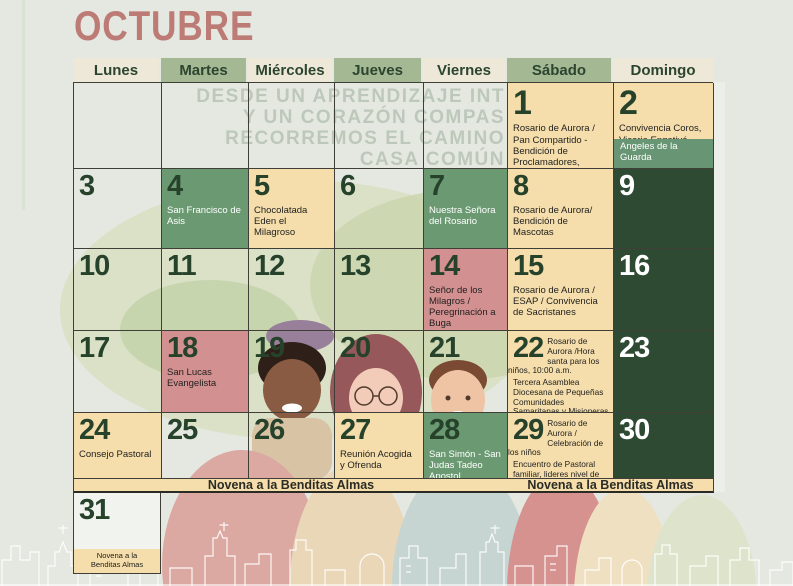  Describe the element at coordinates (292, 372) in the screenshot. I see `day-cell-19: 19` at that location.